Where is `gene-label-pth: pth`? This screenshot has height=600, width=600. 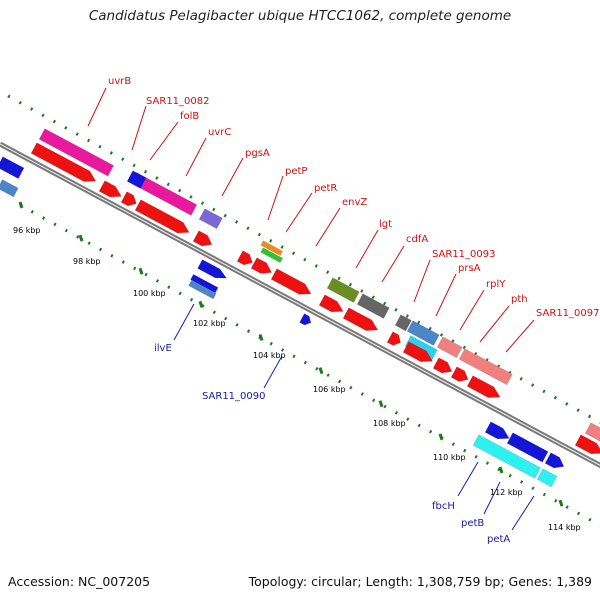 gene-label-pth: pth is located at coordinates (519, 299).